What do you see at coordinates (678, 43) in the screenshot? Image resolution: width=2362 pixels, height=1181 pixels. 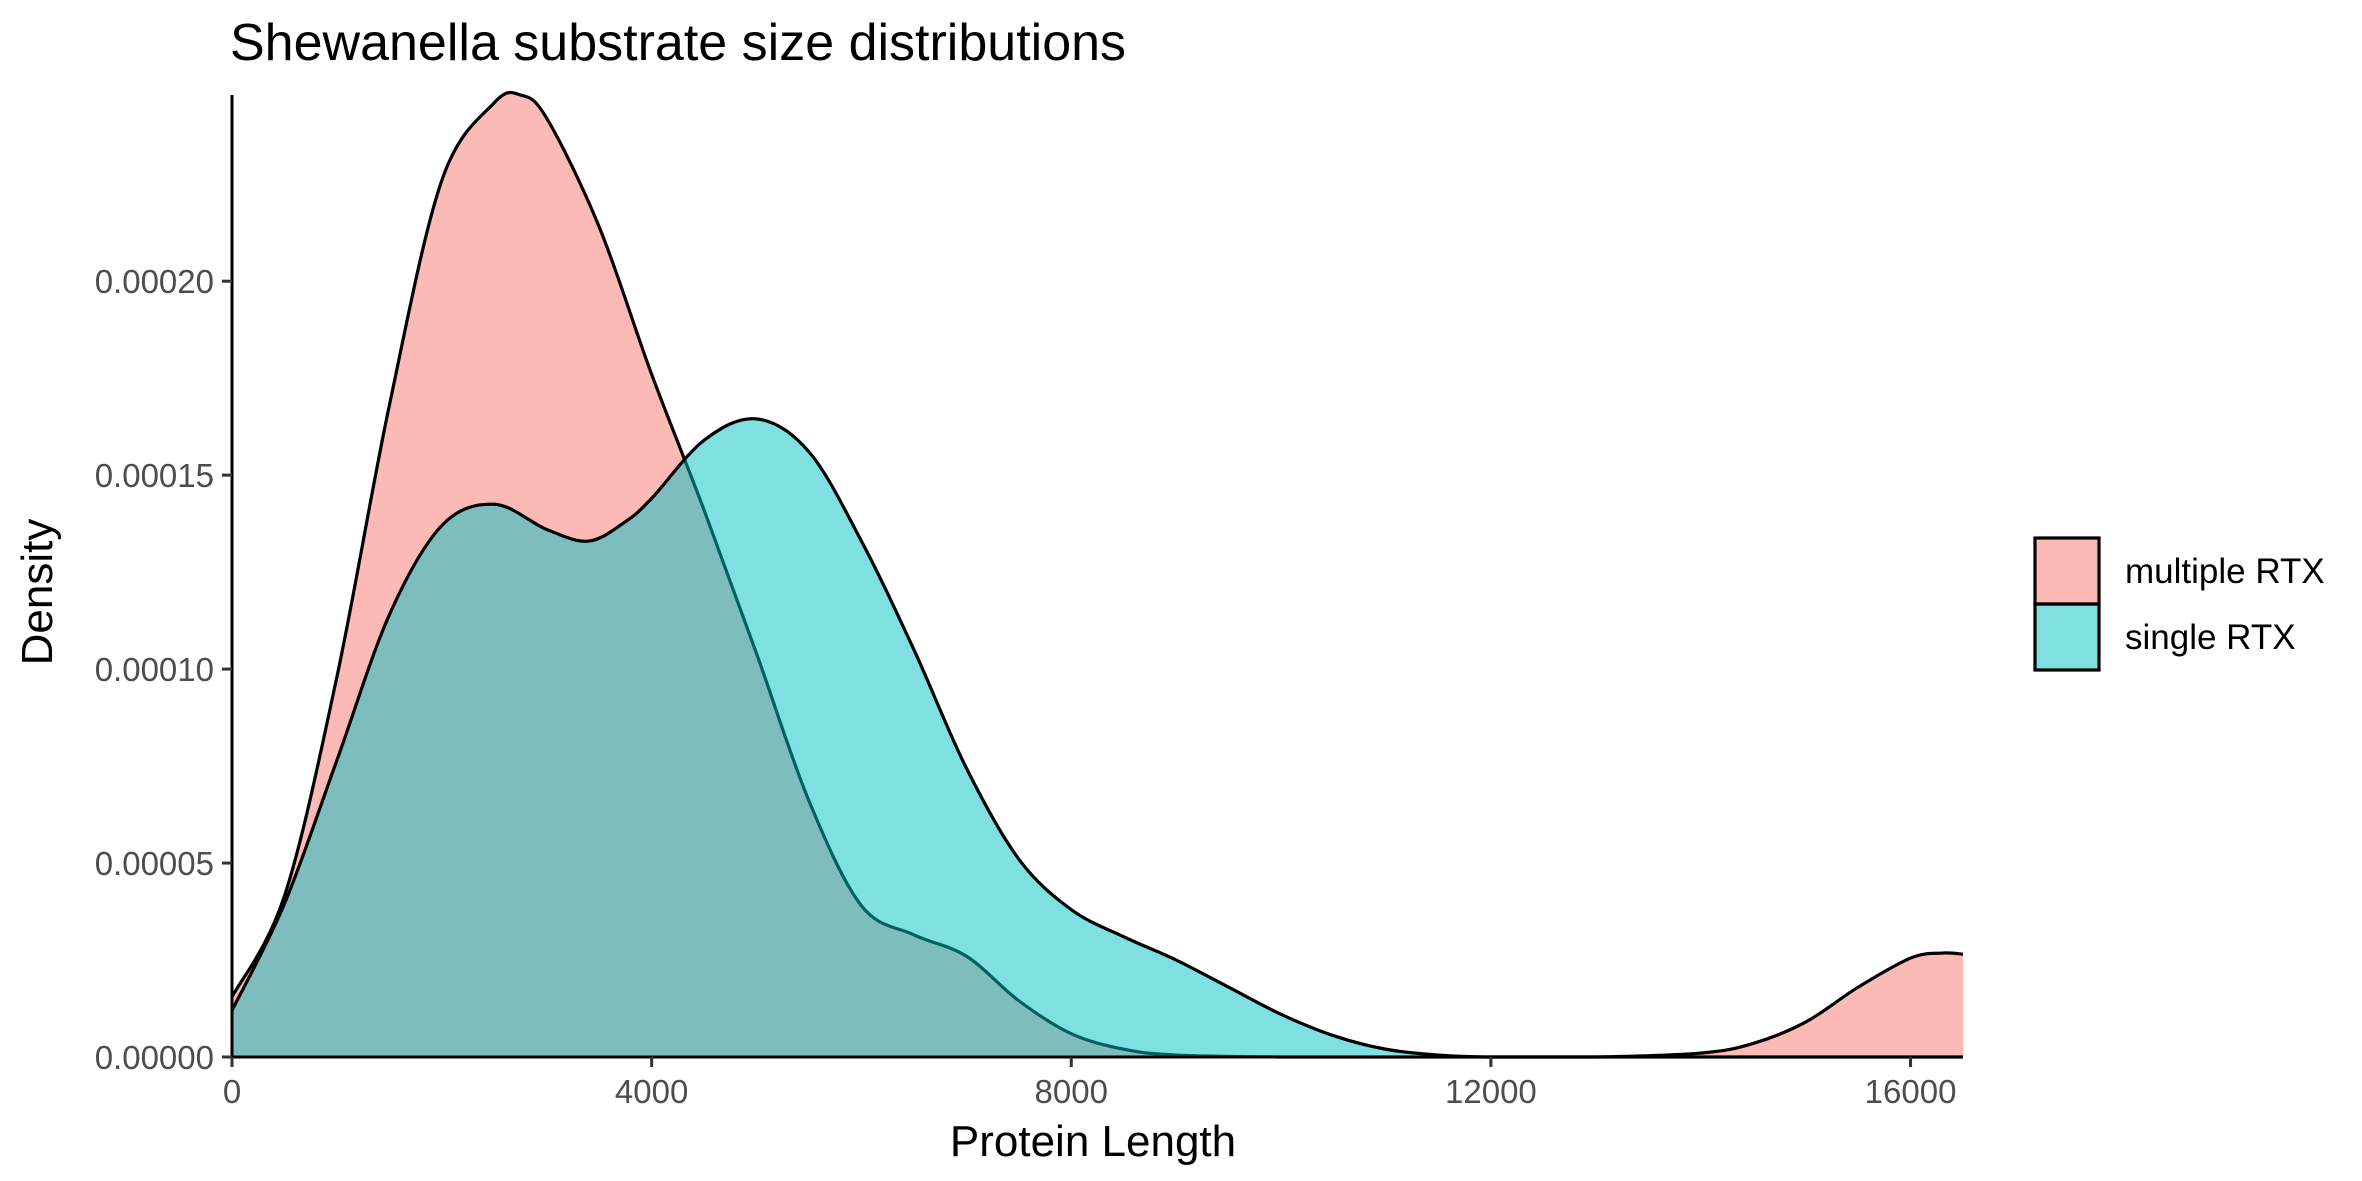 I see `chart-title: Shewanella substrate size distributions` at bounding box center [678, 43].